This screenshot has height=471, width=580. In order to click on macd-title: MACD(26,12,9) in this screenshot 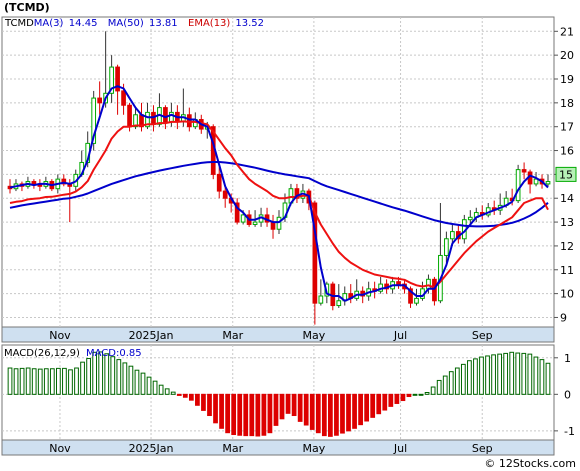, I will do `click(42, 353)`.